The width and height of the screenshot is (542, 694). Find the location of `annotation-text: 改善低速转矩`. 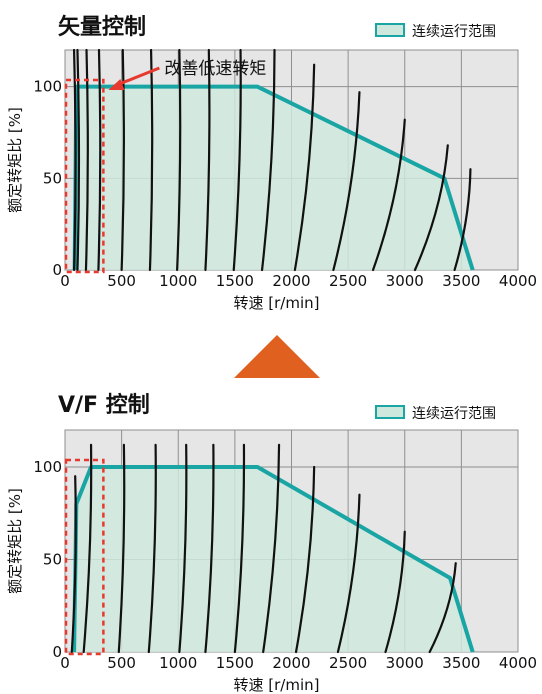

annotation-text: 改善低速转矩 is located at coordinates (215, 69).